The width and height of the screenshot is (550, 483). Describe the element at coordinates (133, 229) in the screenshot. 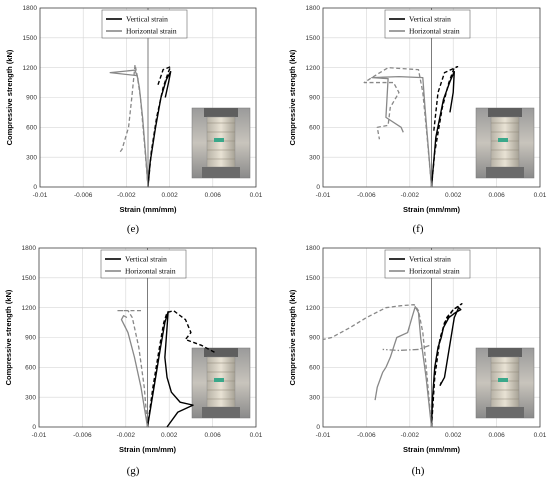

I see `panel-label: (e)` at that location.